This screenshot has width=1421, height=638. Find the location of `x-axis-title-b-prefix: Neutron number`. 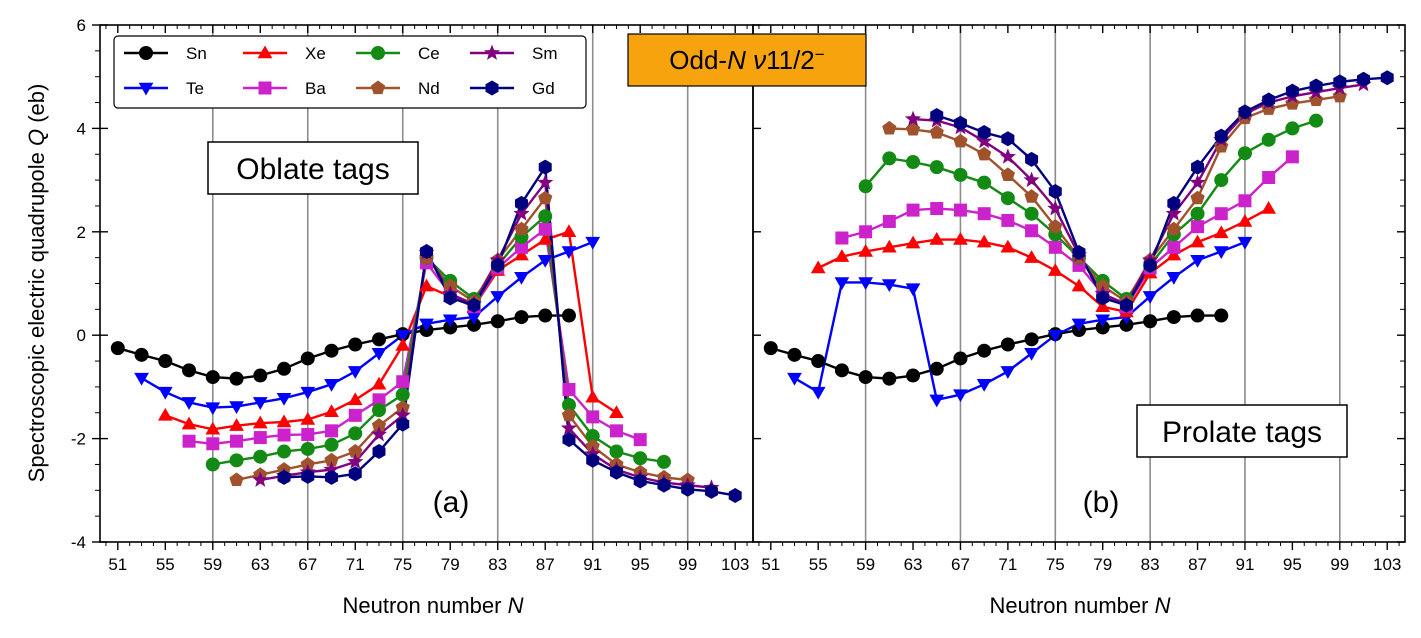

x-axis-title-b-prefix: Neutron number is located at coordinates (1072, 605).